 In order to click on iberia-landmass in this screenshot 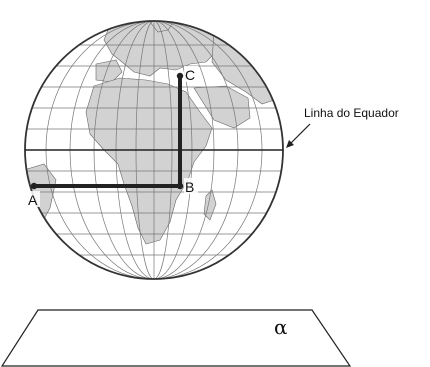, I will do `click(109, 71)`.